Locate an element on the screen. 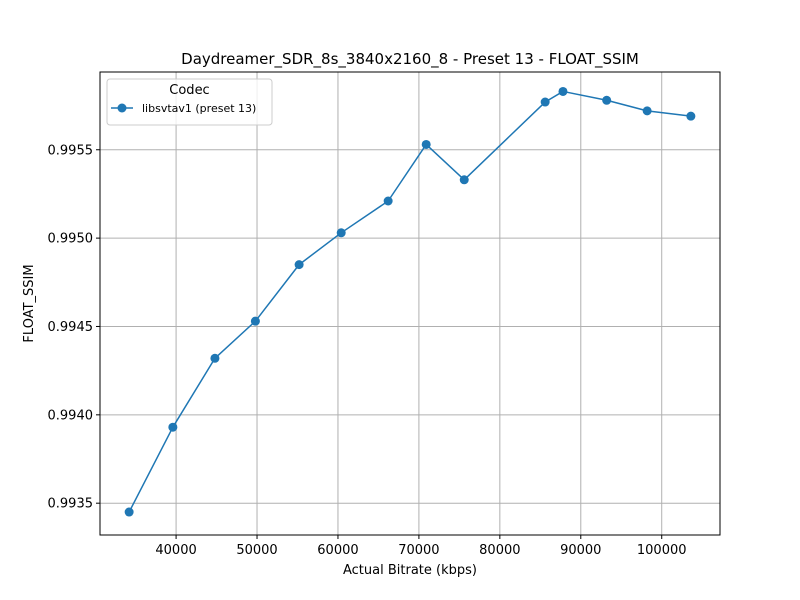  legend-title: Codec is located at coordinates (189, 90).